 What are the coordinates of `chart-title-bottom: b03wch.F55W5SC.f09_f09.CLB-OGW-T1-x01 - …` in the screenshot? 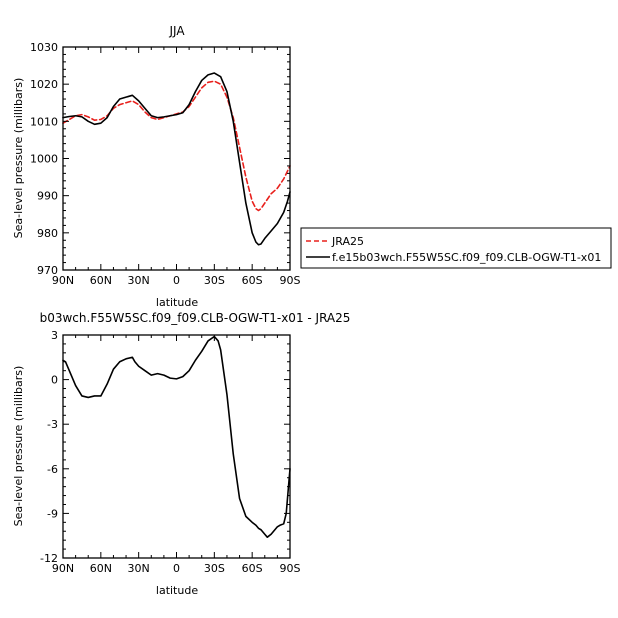 It's located at (195, 318).